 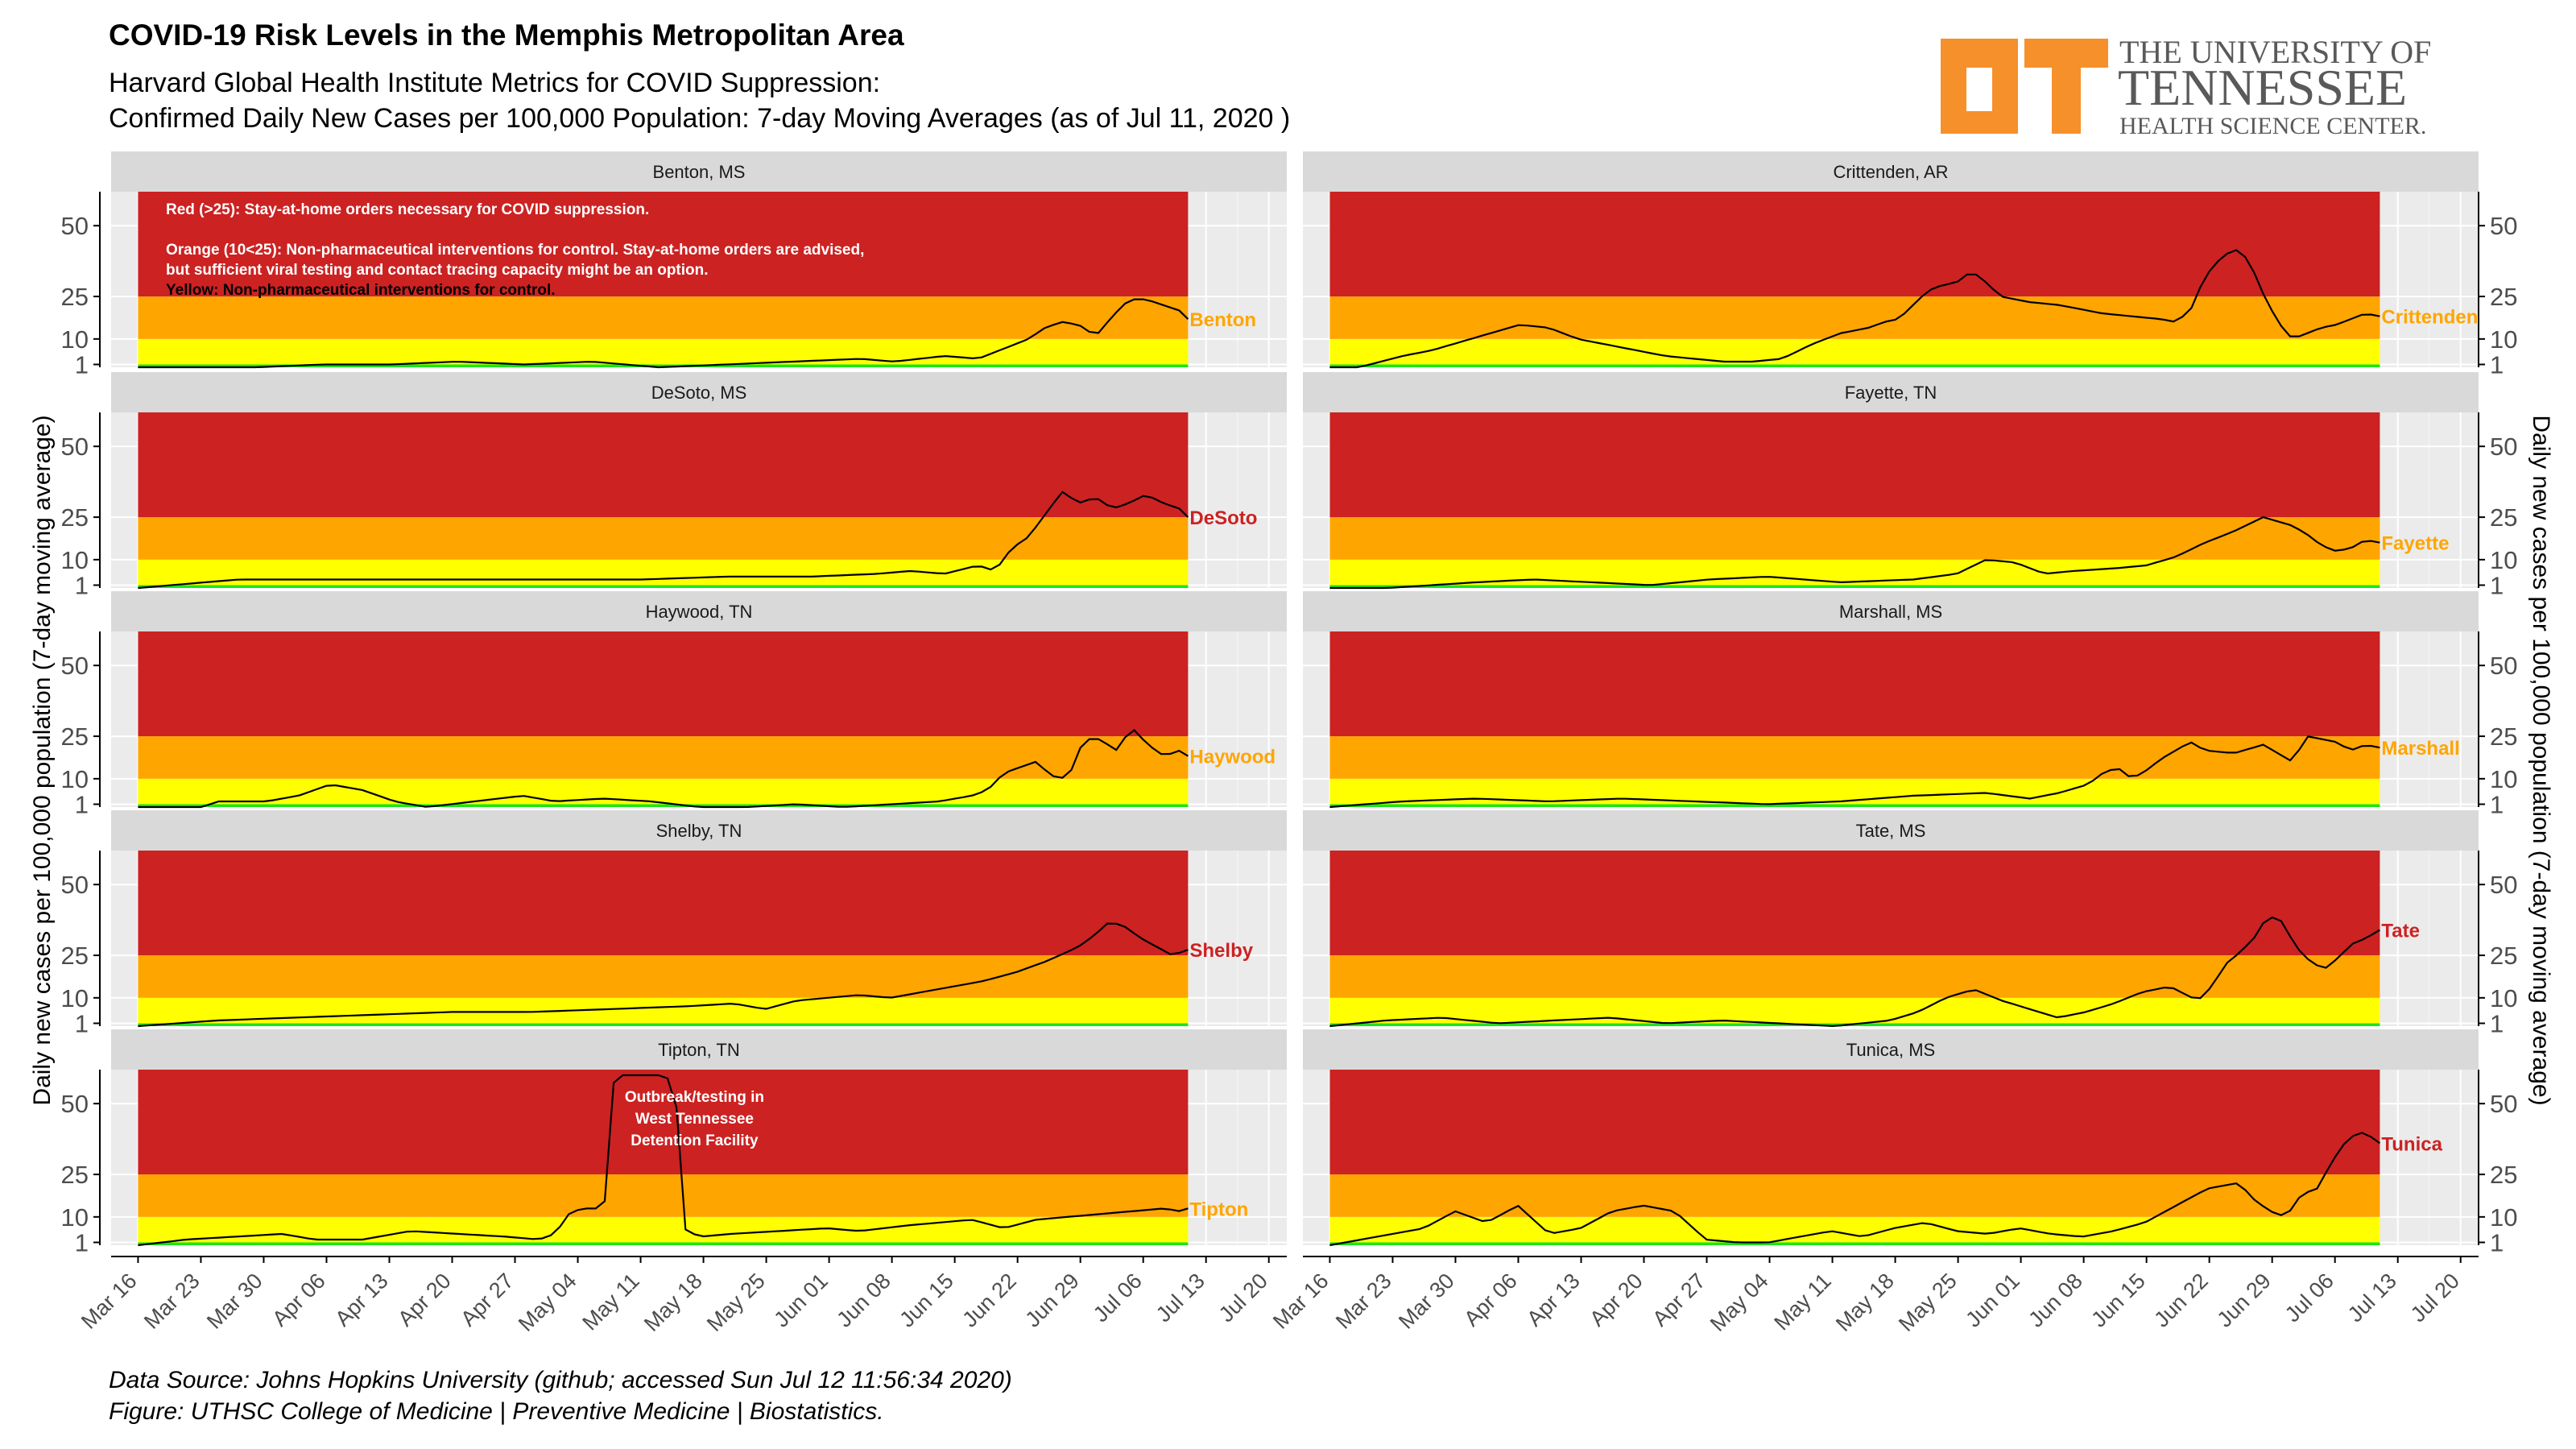 What do you see at coordinates (1223, 518) in the screenshot?
I see `series-end-label: DeSoto` at bounding box center [1223, 518].